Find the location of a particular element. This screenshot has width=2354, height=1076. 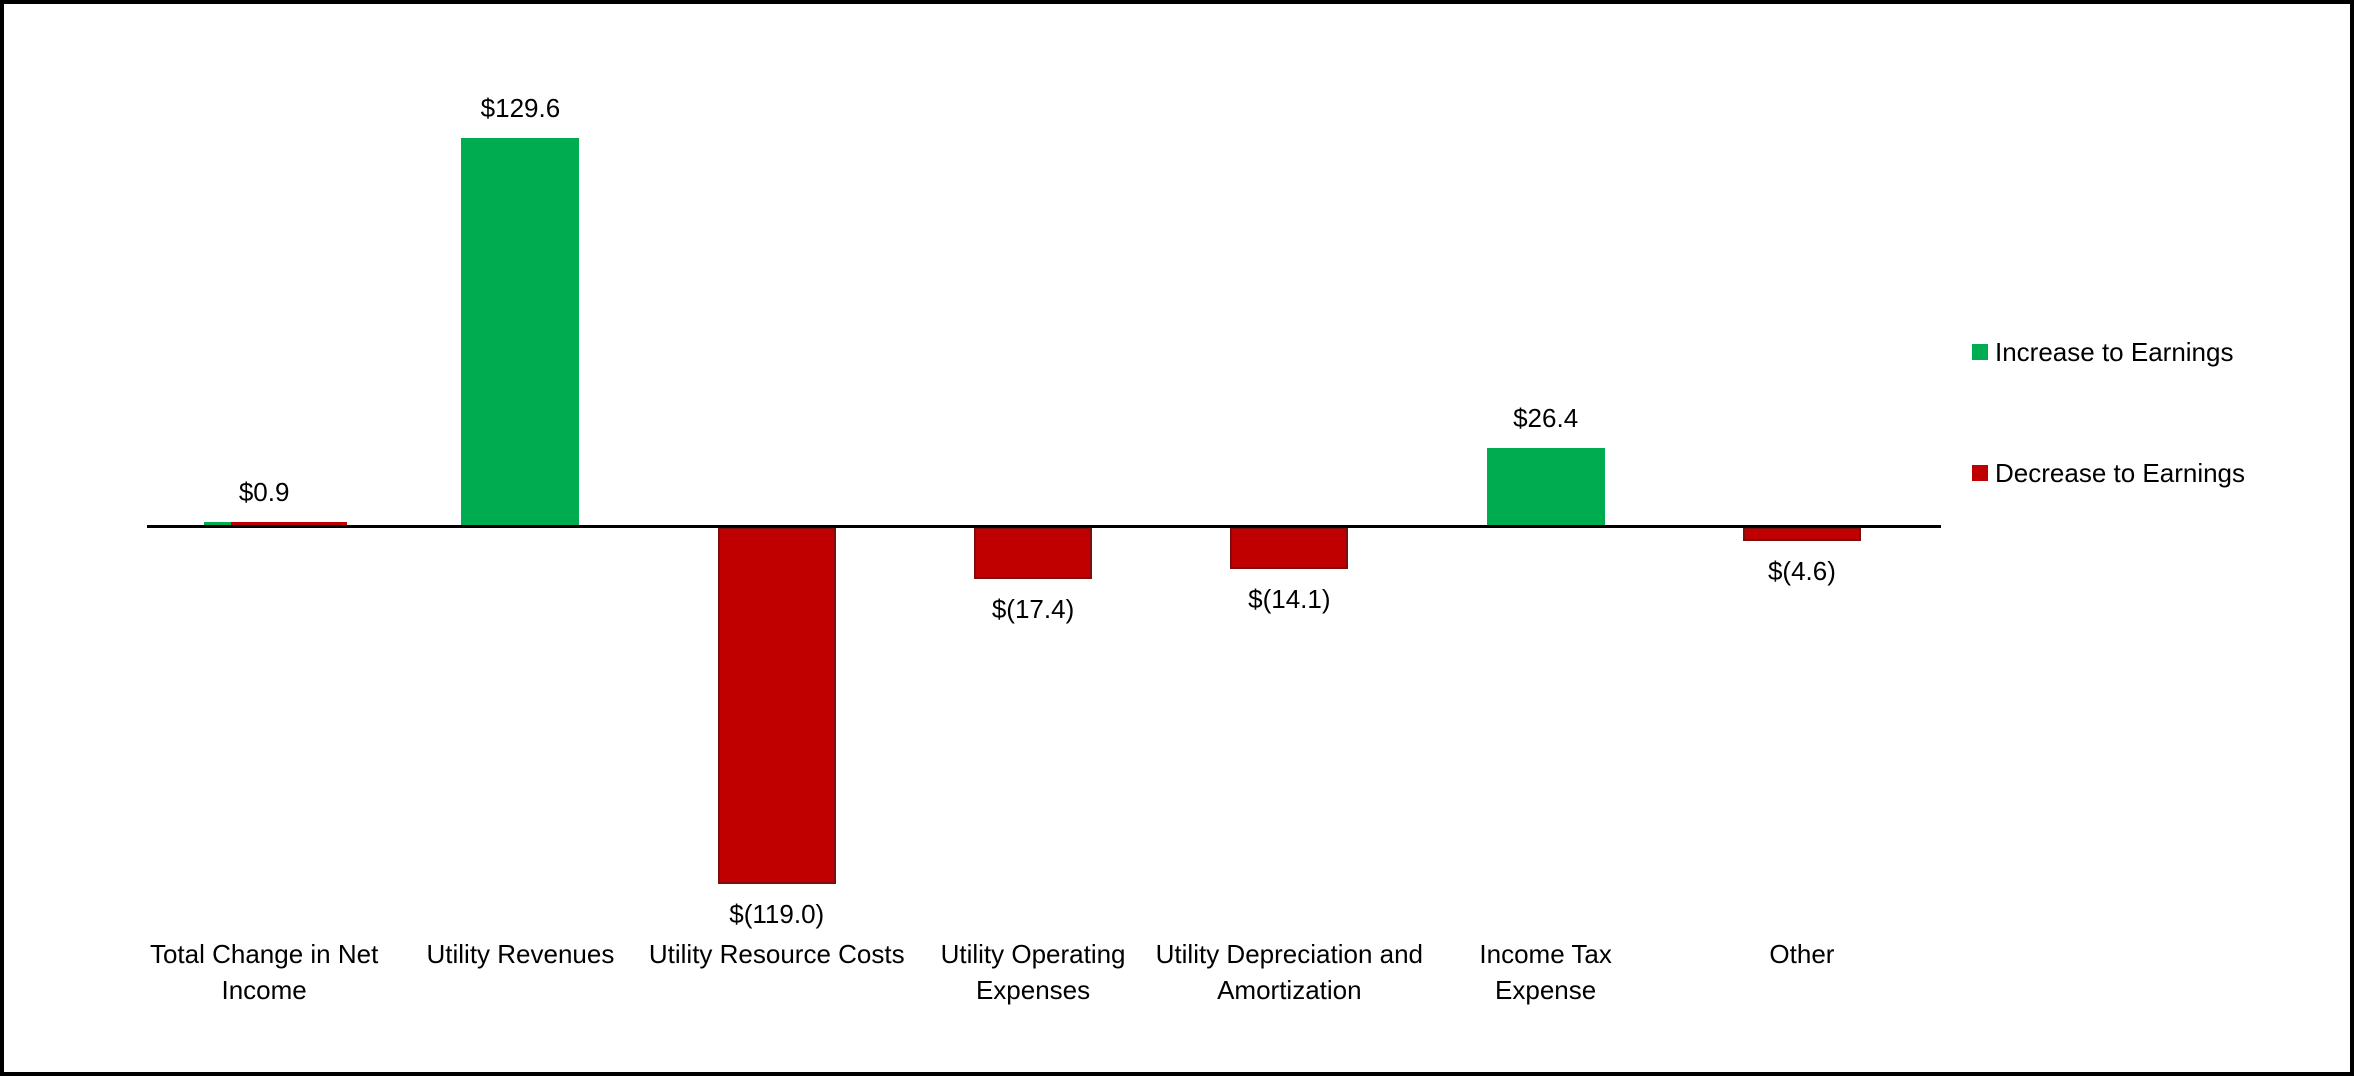

increase-swatch-icon is located at coordinates (1980, 352).